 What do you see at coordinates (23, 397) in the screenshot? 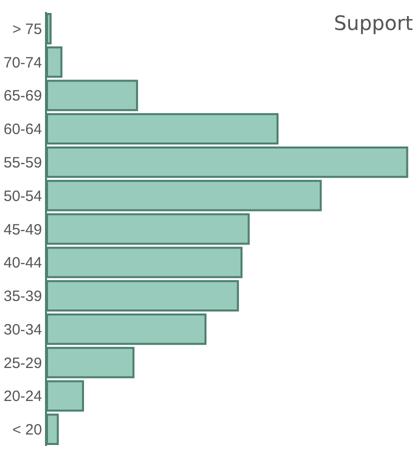
I see `y-tick-label: 20-24` at bounding box center [23, 397].